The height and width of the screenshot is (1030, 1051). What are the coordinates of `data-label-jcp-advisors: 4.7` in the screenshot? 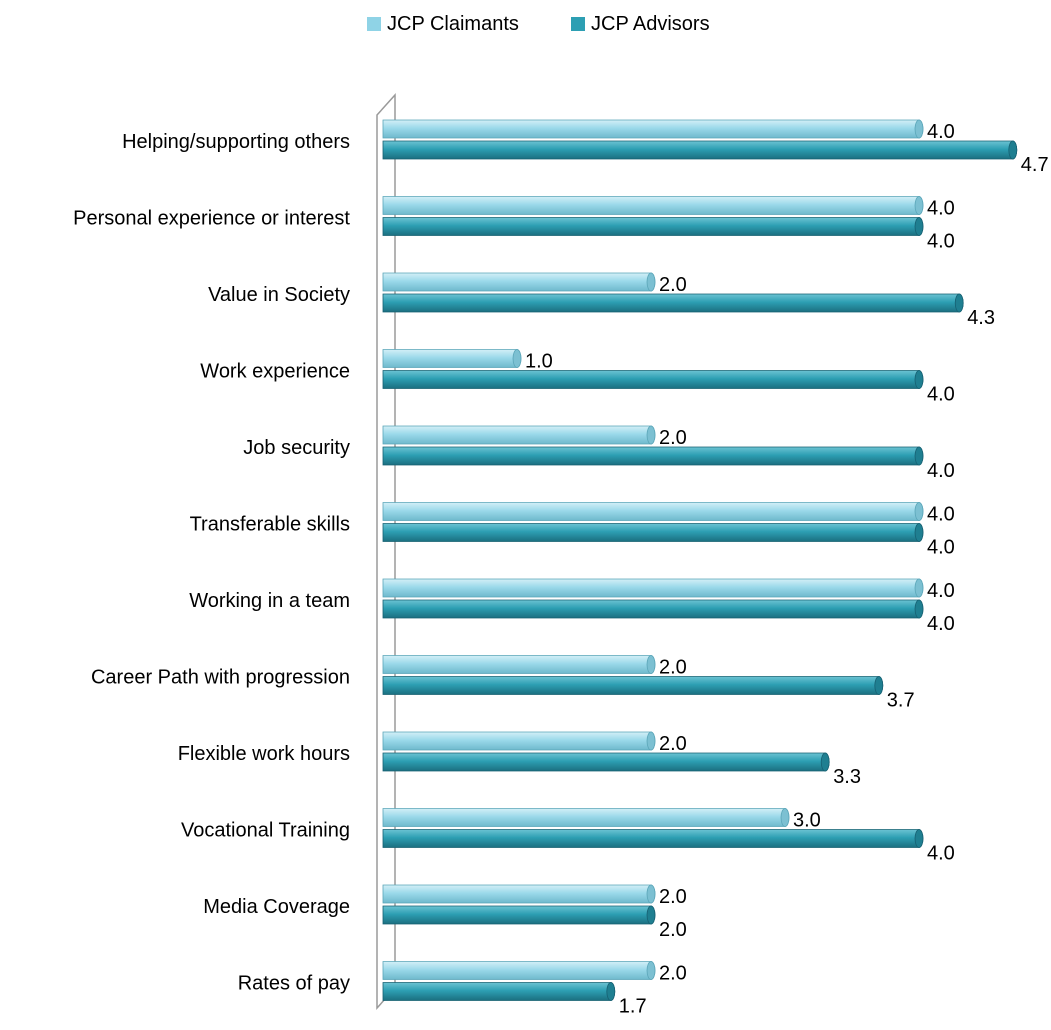 It's located at (1035, 165).